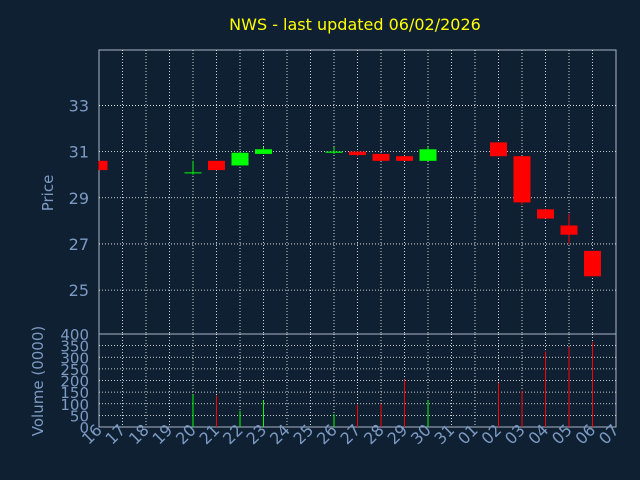  I want to click on chart-title: NWS - last updated 06/02/2026, so click(355, 24).